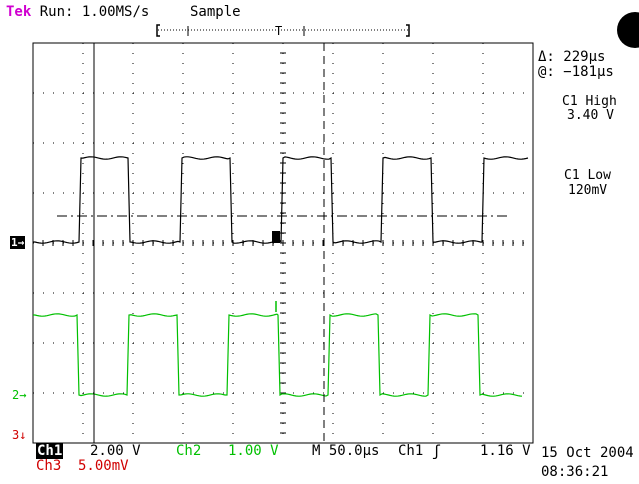  Describe the element at coordinates (283, 31) in the screenshot. I see `record-position-bar: T` at that location.